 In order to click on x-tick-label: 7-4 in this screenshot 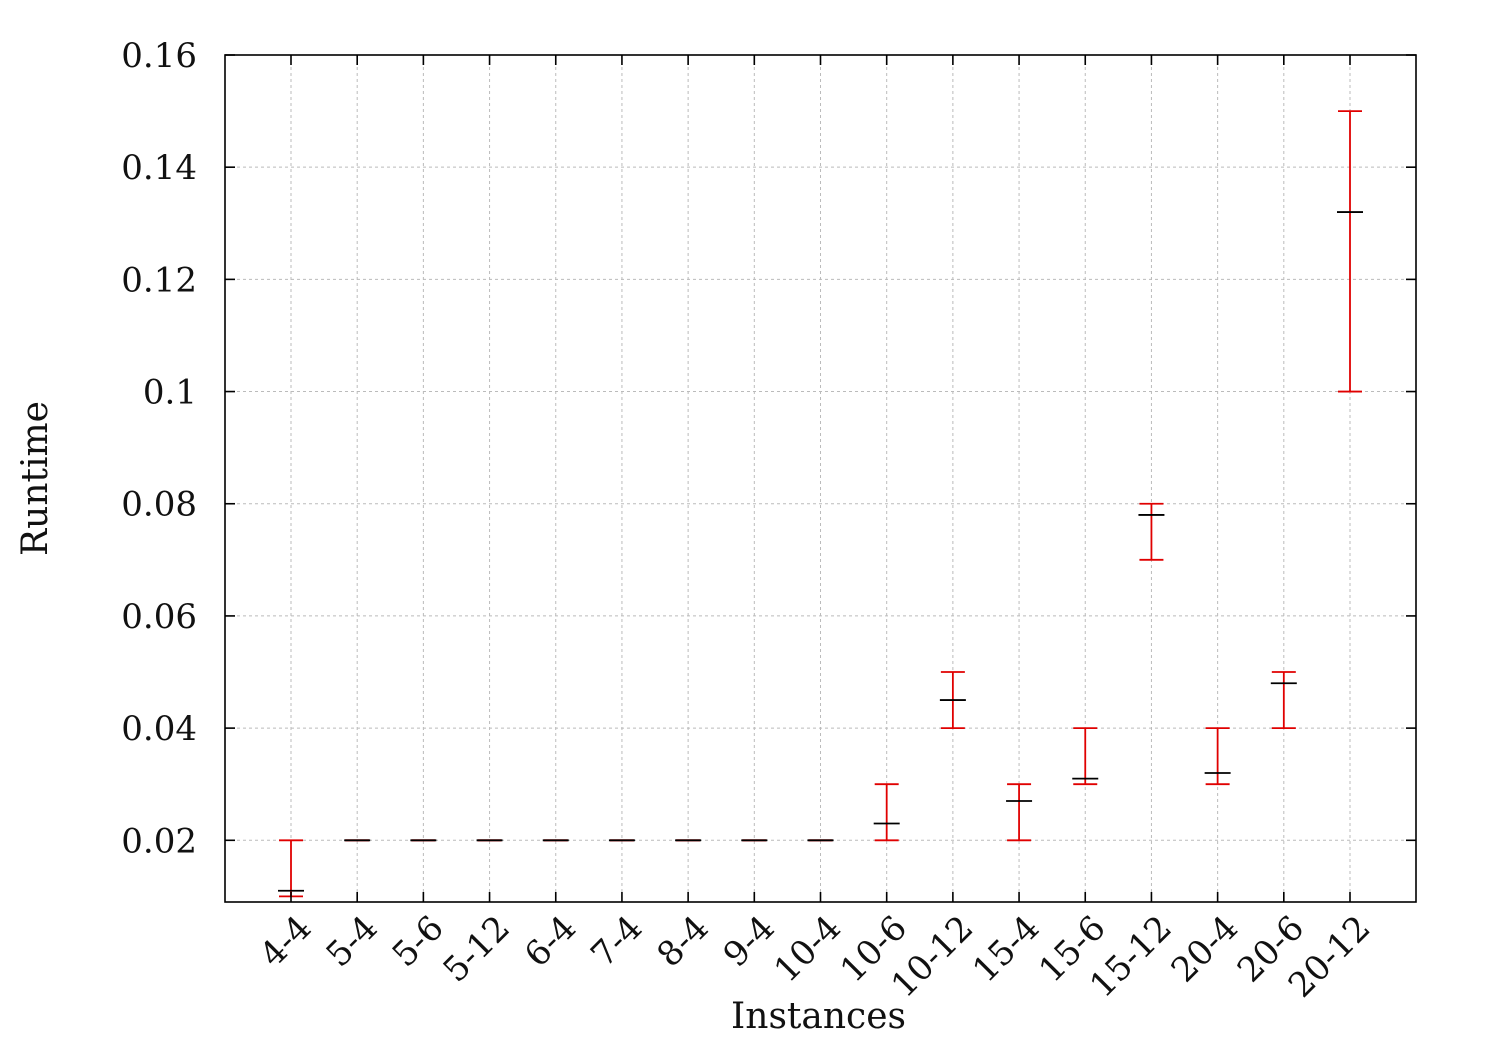, I will do `click(616, 941)`.